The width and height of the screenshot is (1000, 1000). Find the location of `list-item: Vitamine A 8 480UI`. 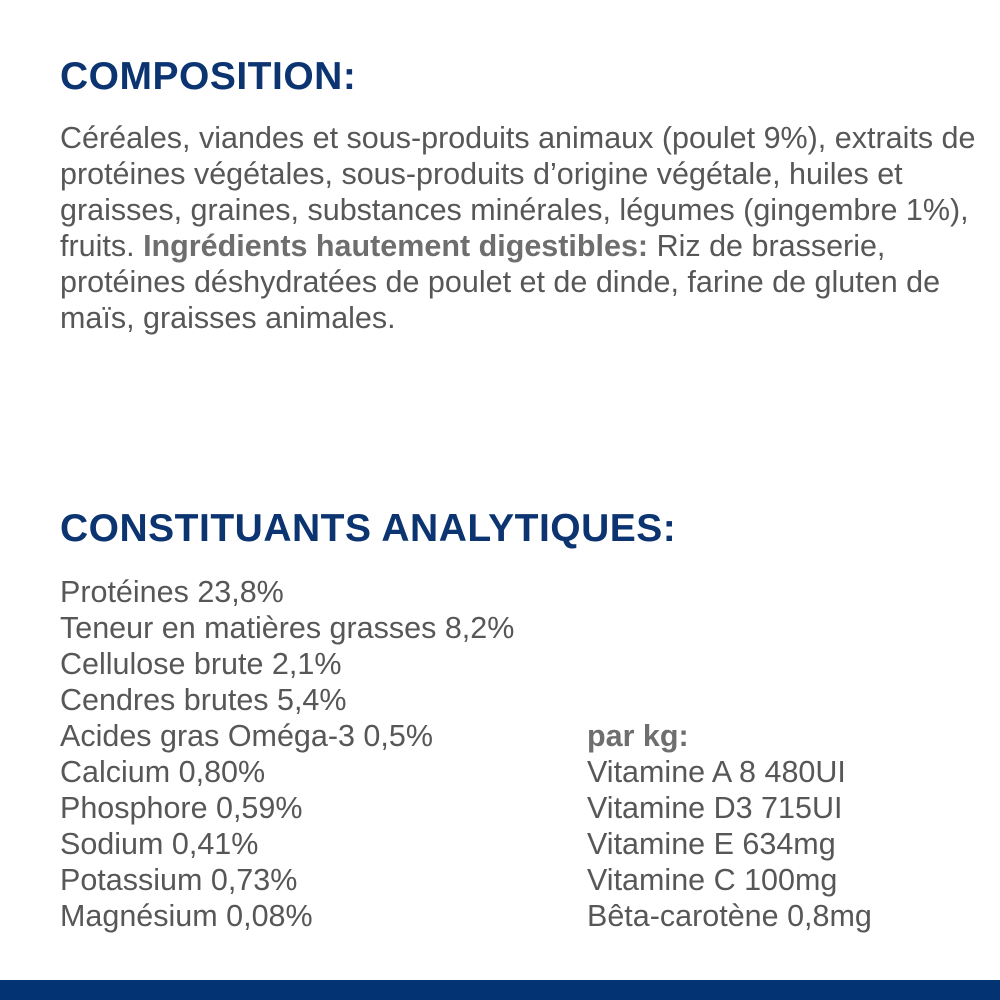

list-item: Vitamine A 8 480UI is located at coordinates (716, 772).